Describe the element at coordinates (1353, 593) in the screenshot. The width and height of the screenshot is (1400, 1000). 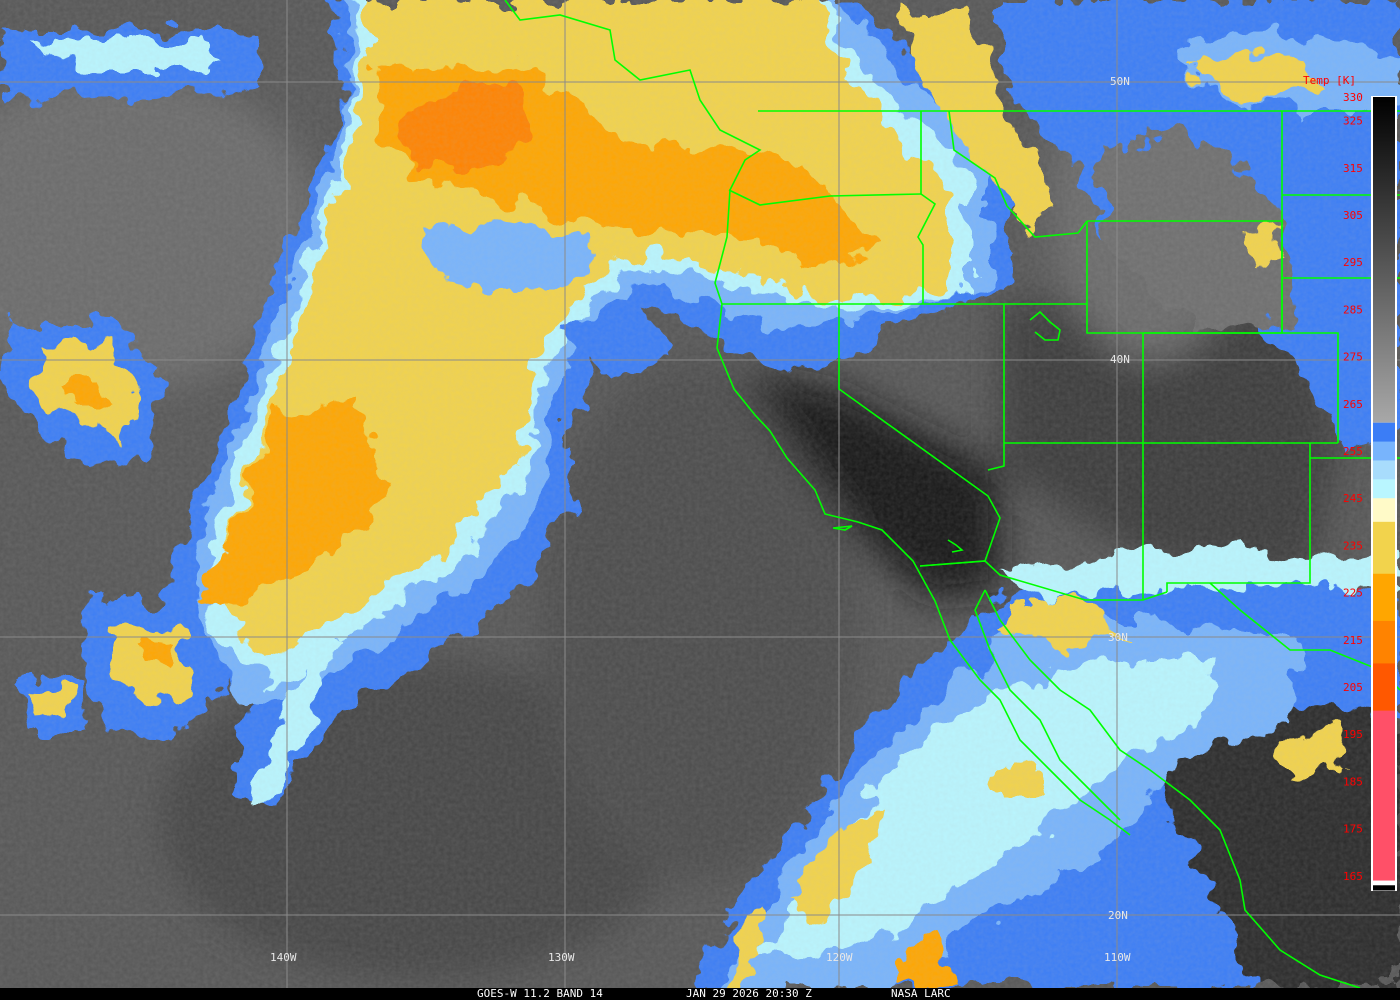
I see `colorbar-tick-label: 225` at that location.